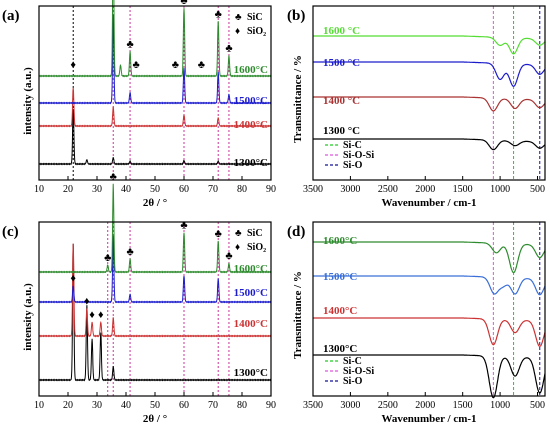 This screenshot has height=430, width=550. I want to click on panel-label: (a), so click(11, 16).